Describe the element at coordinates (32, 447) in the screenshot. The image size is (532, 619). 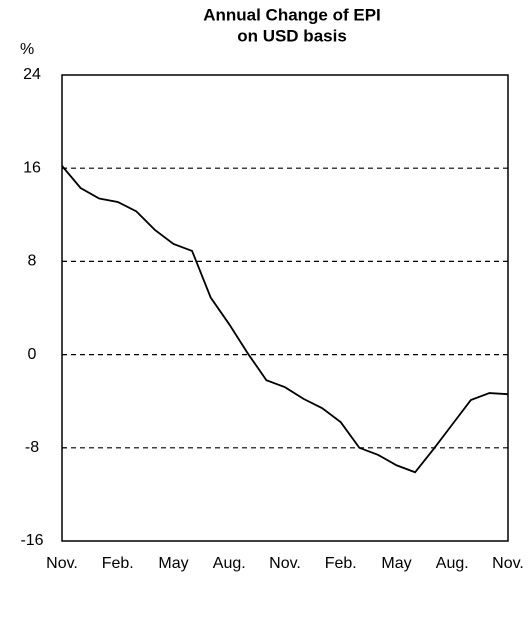
I see `y-tick-label: -8` at that location.